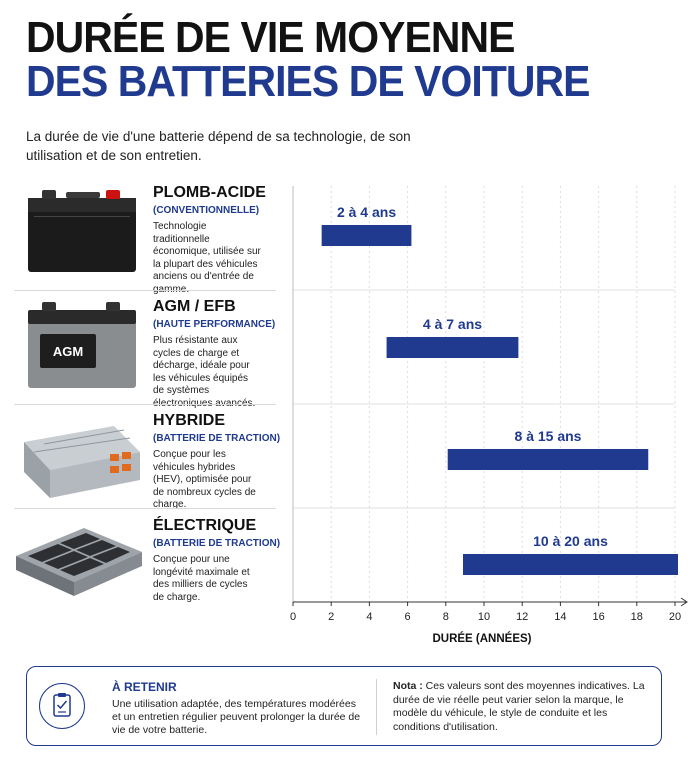  What do you see at coordinates (481, 638) in the screenshot?
I see `x-axis-label: DURÉE (ANNÉES)` at bounding box center [481, 638].